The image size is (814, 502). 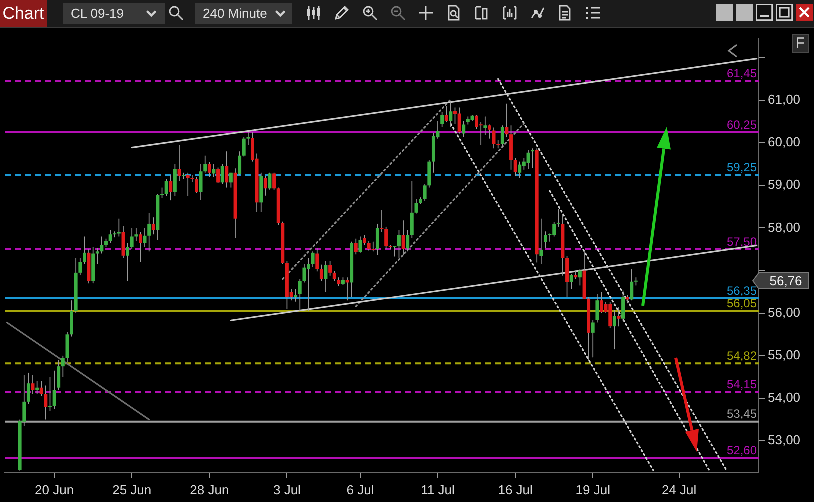 What do you see at coordinates (800, 43) in the screenshot?
I see `button: F` at bounding box center [800, 43].